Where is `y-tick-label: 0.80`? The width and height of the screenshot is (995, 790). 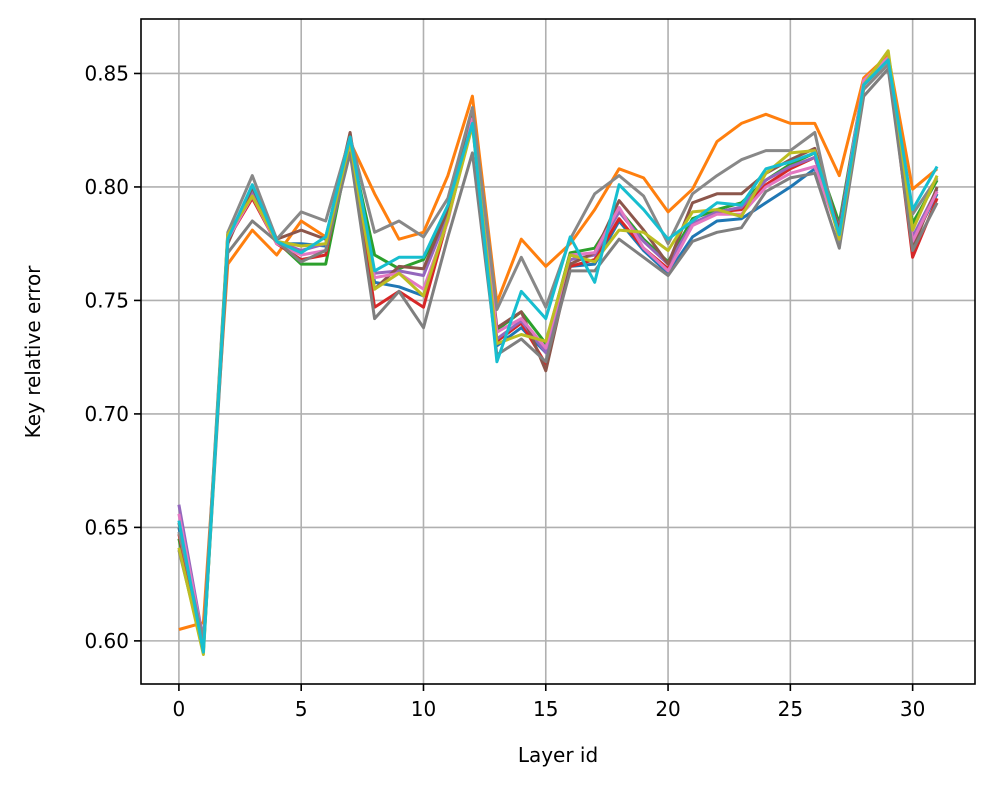
y-tick-label: 0.80 is located at coordinates (106, 187).